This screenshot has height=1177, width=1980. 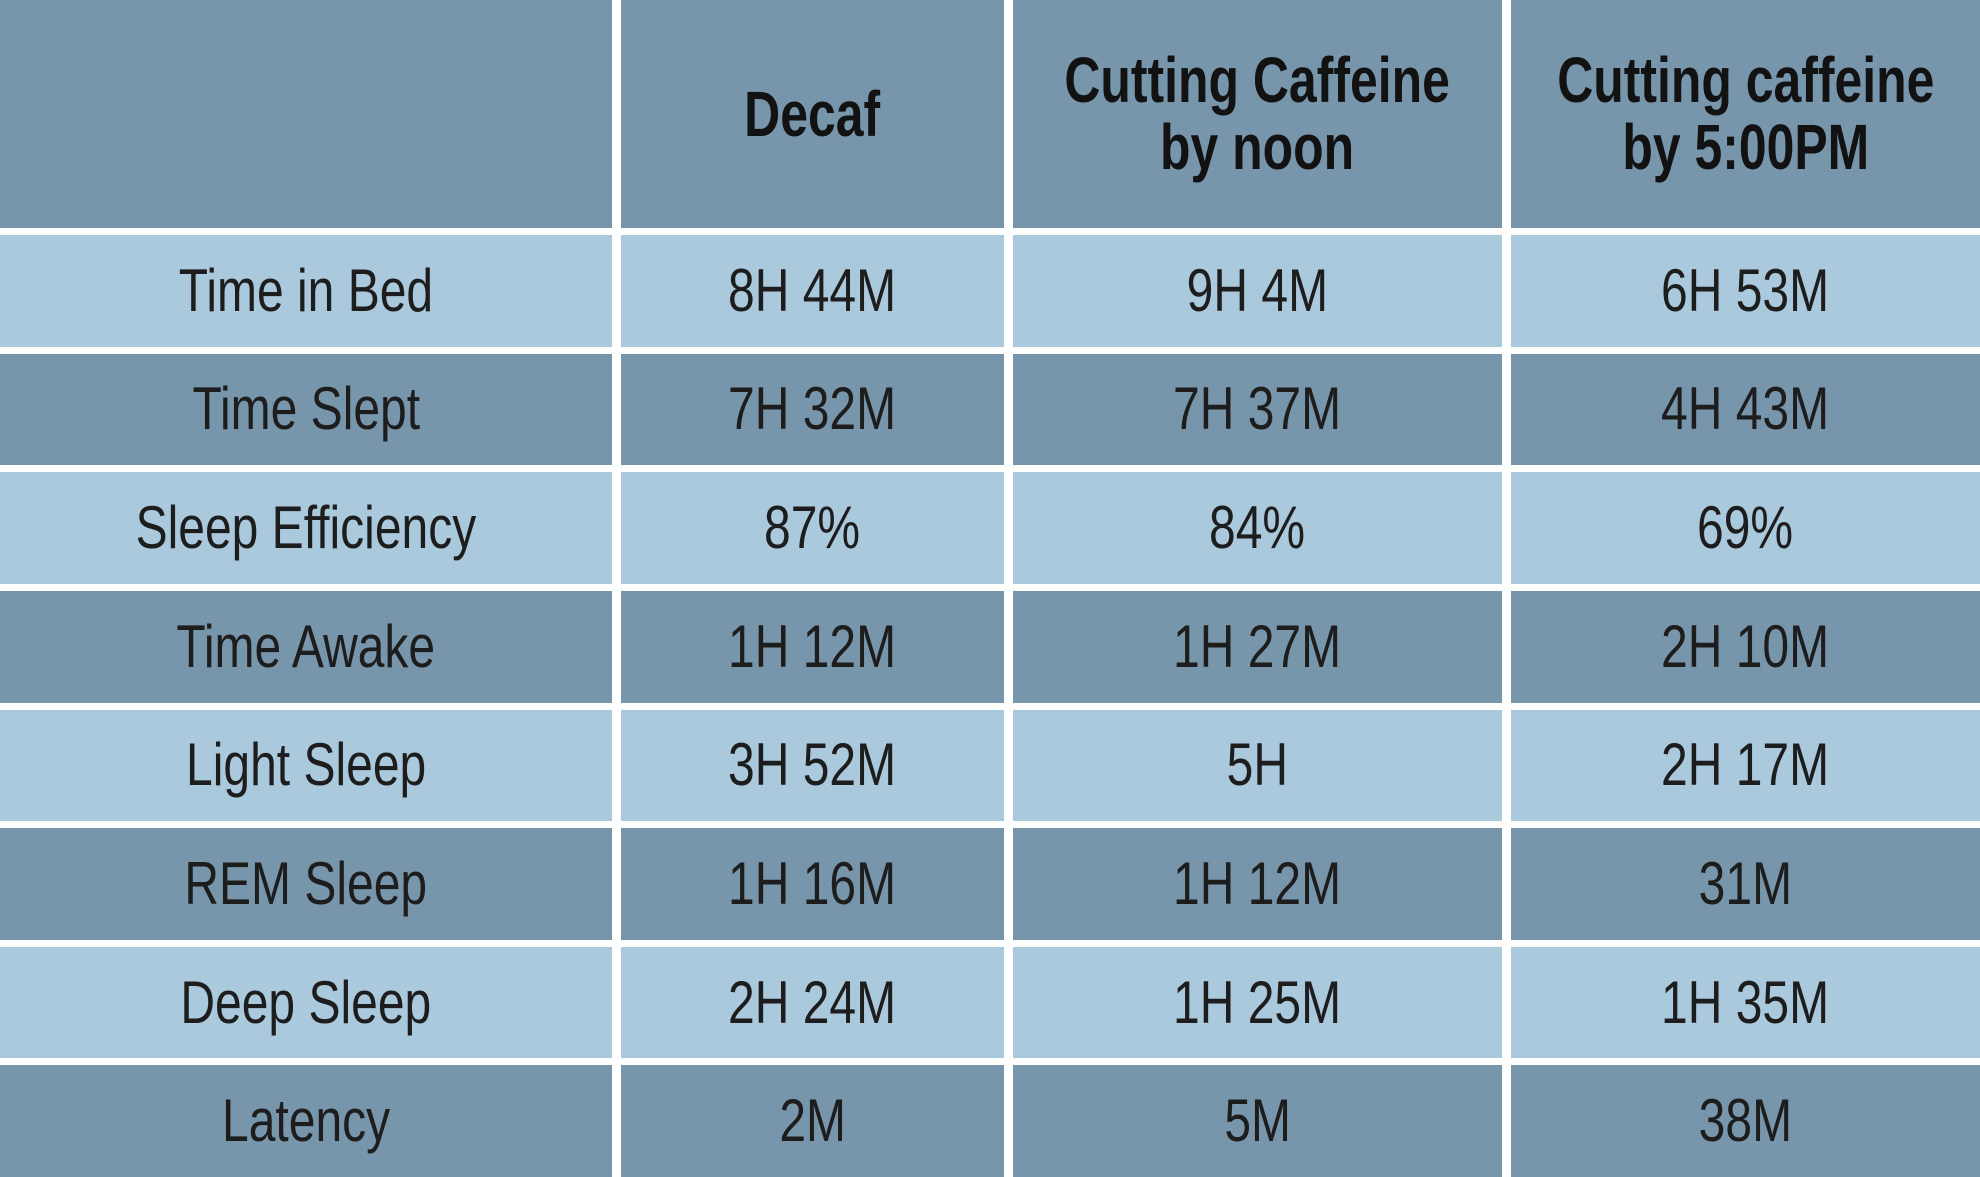 What do you see at coordinates (1257, 646) in the screenshot?
I see `cell-time-awake-noon: 1H 27M` at bounding box center [1257, 646].